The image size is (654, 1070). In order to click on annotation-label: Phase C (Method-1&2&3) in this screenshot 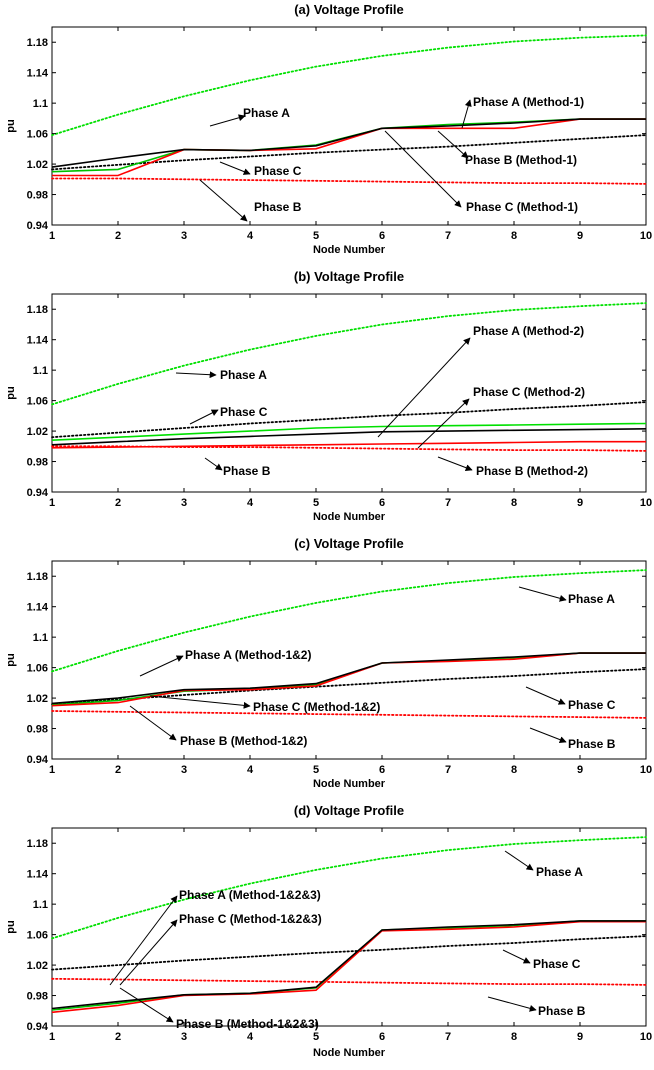, I will do `click(250, 919)`.